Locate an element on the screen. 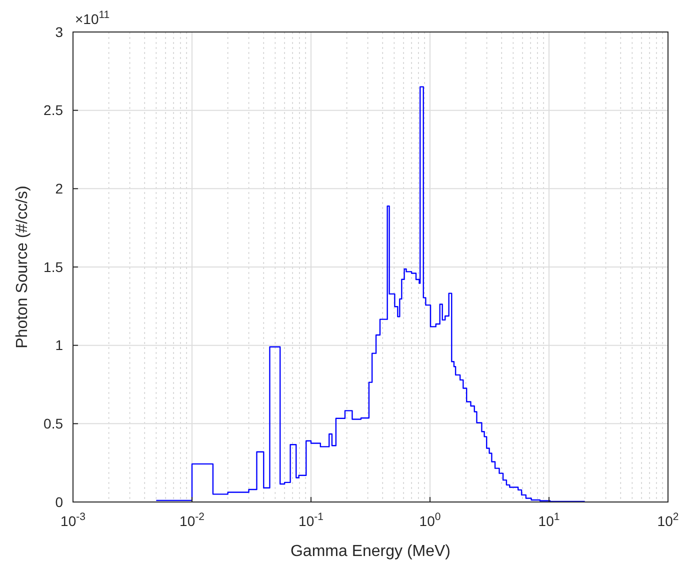 This screenshot has width=683, height=566. y-tick-label: 1 is located at coordinates (59, 345).